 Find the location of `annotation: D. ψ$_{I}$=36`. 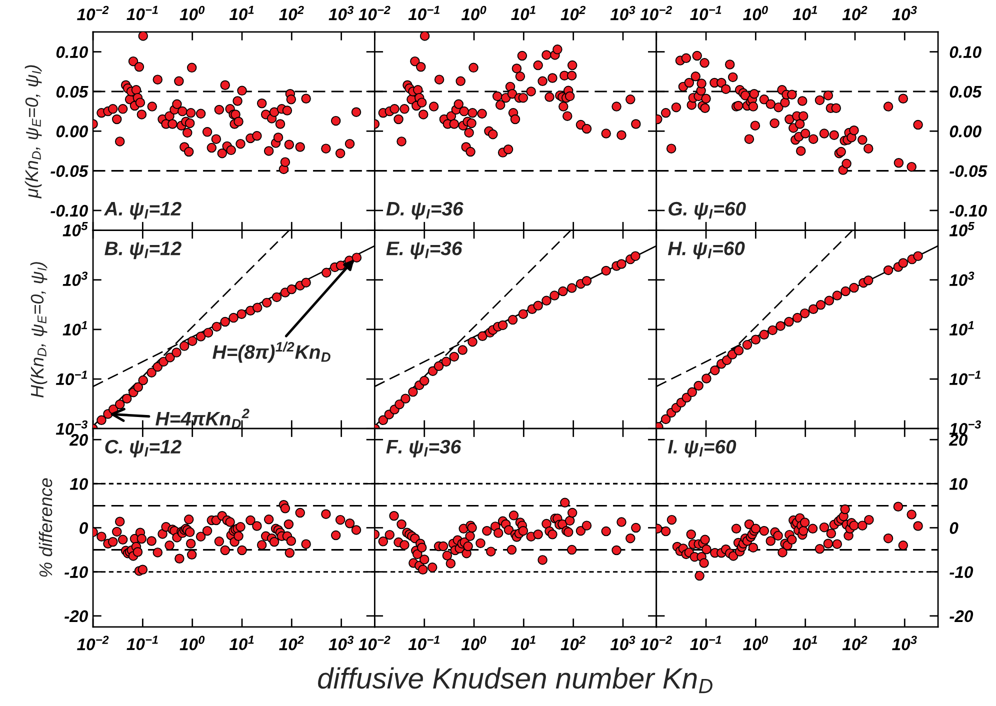

annotation: D. ψ$_{I}$=36 is located at coordinates (425, 211).